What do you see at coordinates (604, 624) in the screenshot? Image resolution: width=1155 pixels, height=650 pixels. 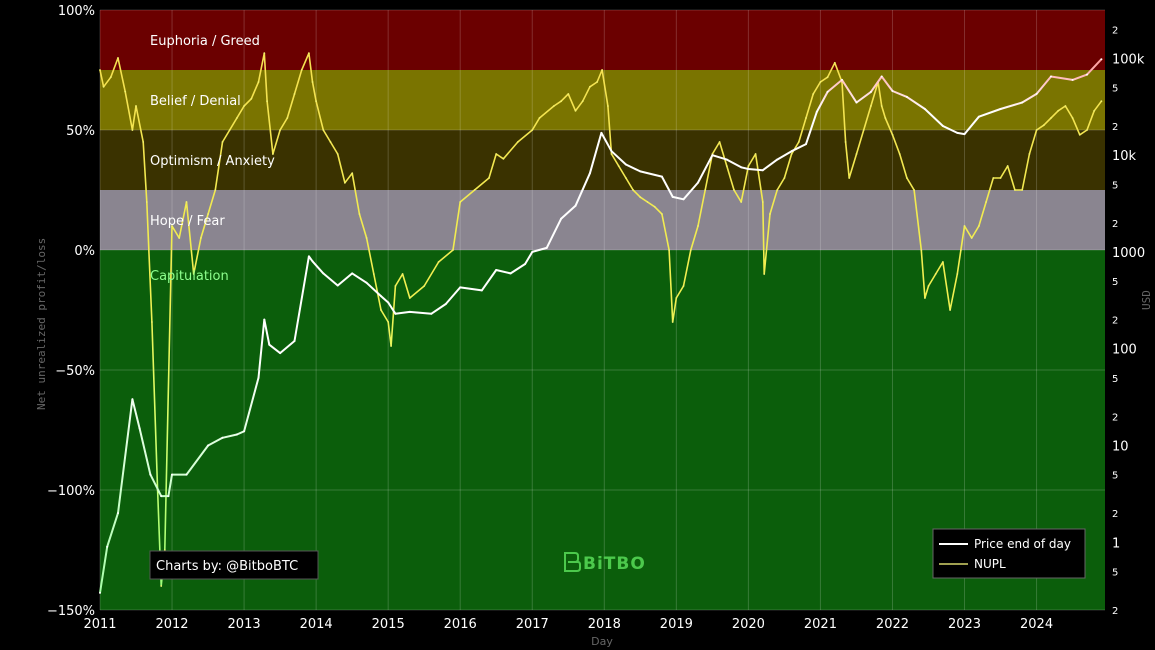 I see `x-tick-label: 2018` at bounding box center [604, 624].